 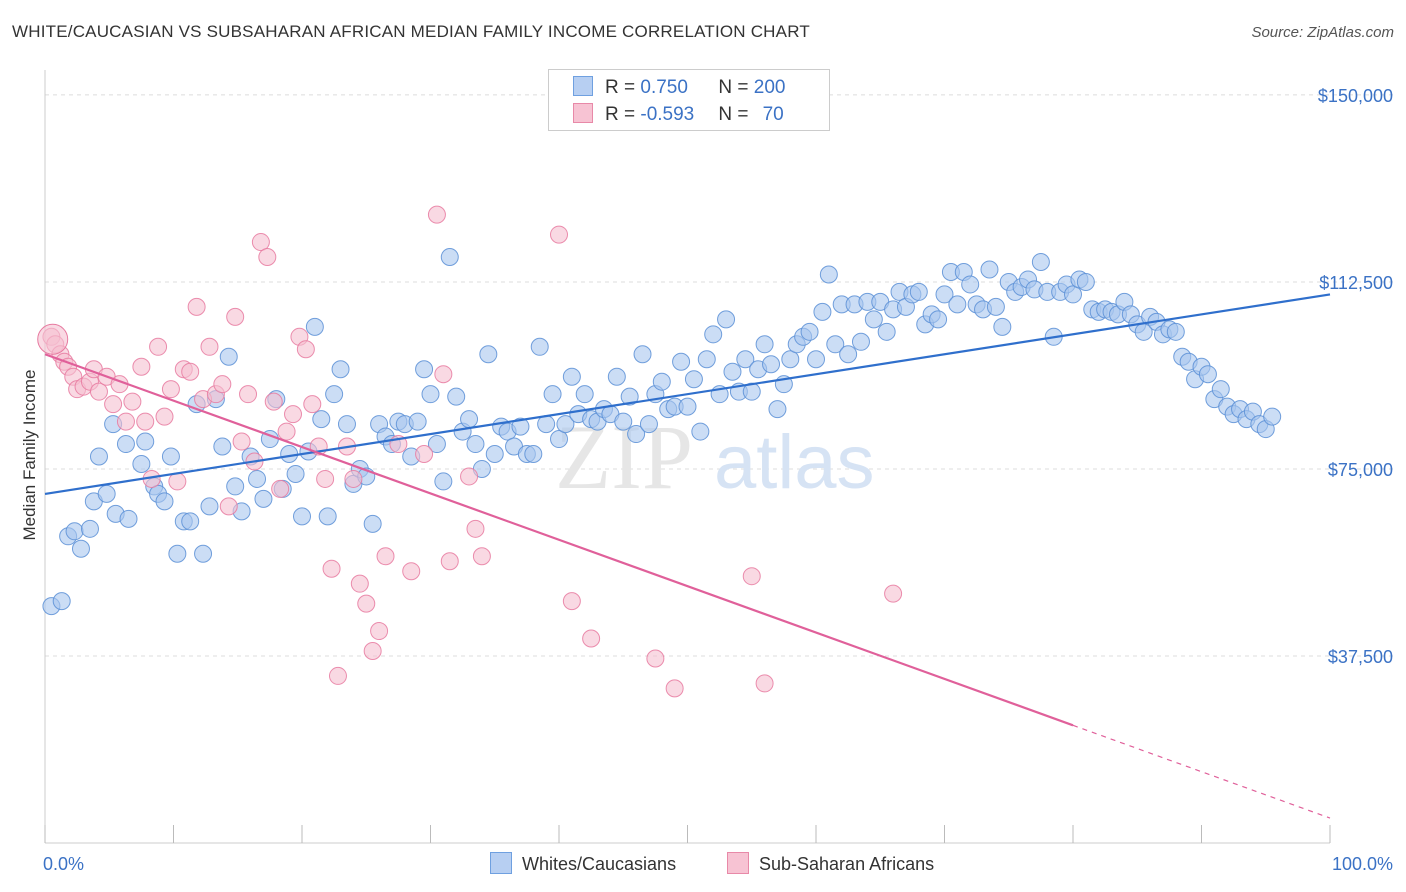 What do you see at coordinates (736, 87) in the screenshot?
I see `legend-n-label: N =` at bounding box center [736, 87].